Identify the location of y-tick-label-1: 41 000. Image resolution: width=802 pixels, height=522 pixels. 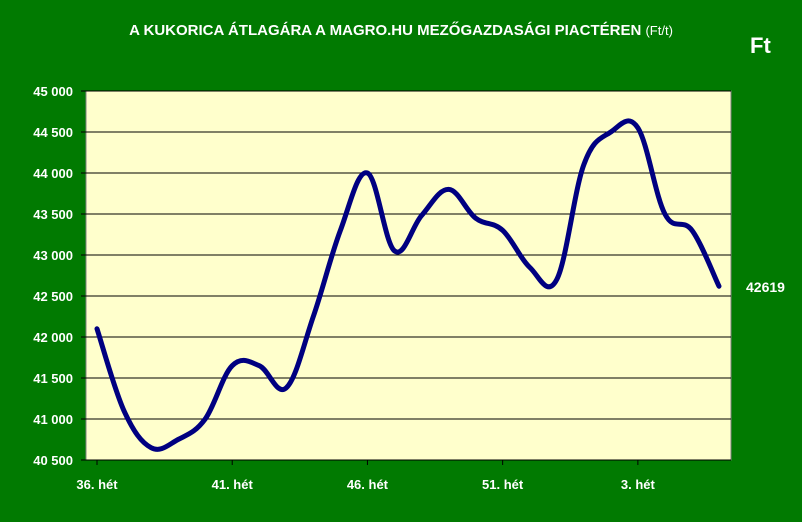
(53, 419).